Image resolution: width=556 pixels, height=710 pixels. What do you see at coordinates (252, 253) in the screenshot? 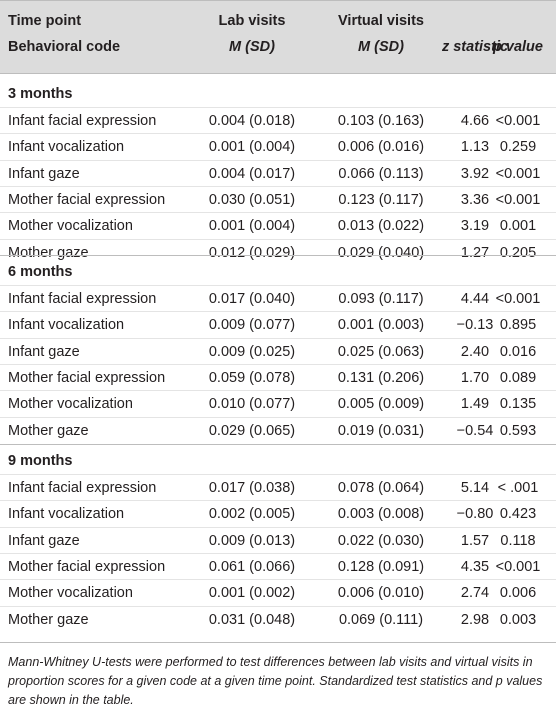
I see `row-lab-value: 0.012 (0.029)` at bounding box center [252, 253].